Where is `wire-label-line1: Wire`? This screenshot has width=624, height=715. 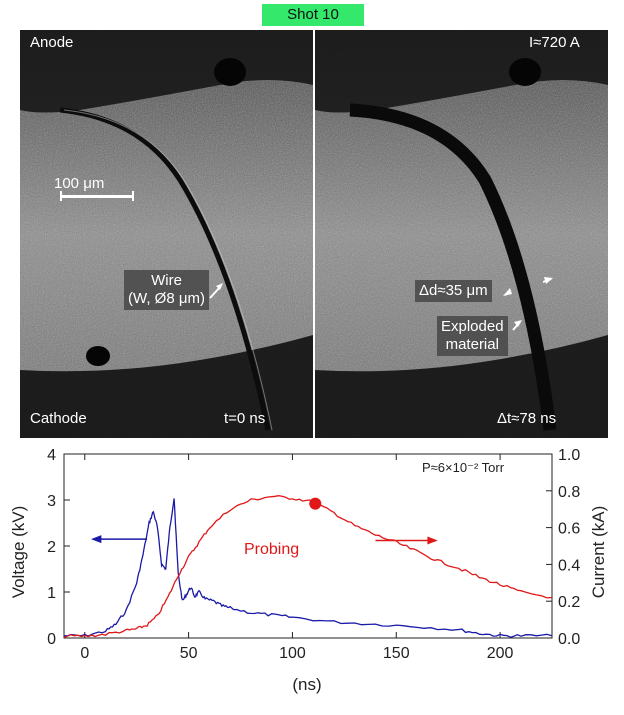
wire-label-line1: Wire is located at coordinates (166, 280).